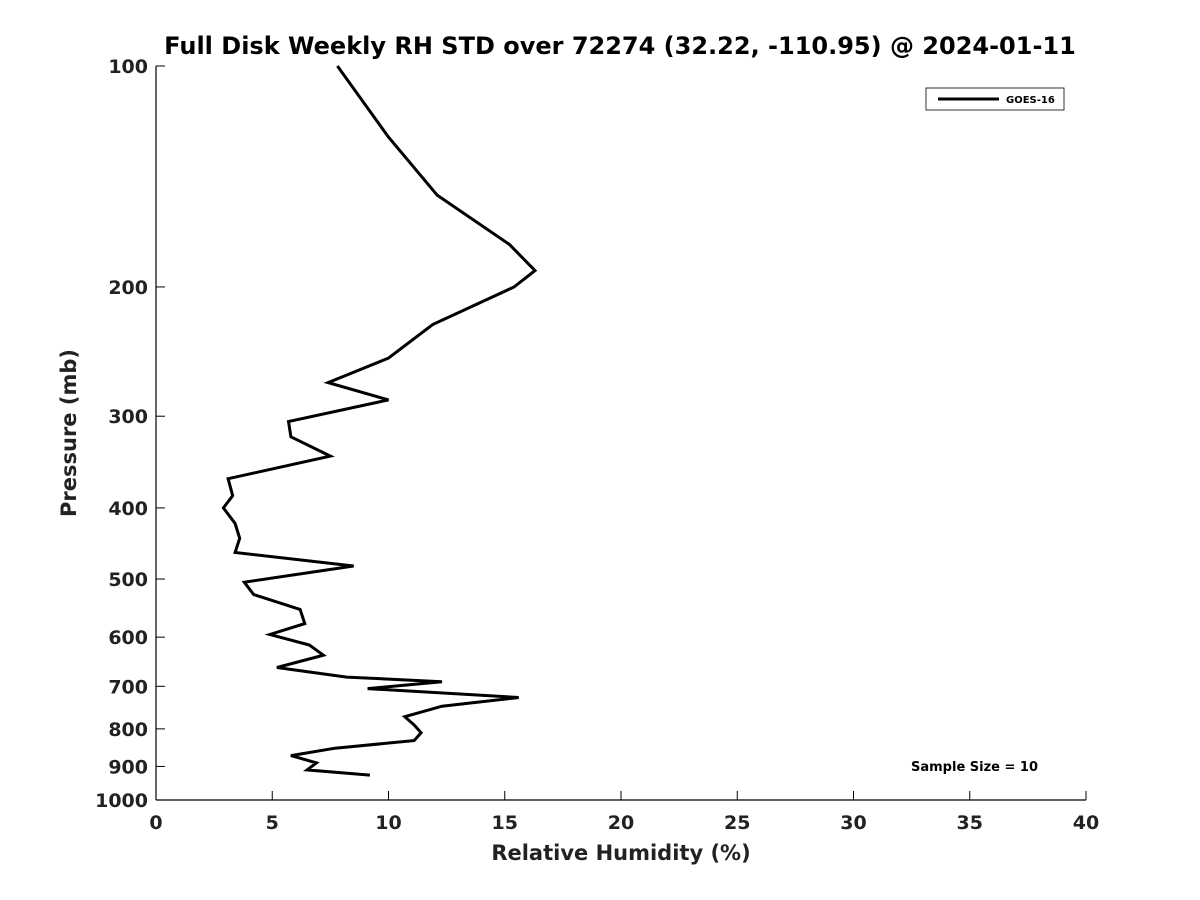 The image size is (1200, 900). What do you see at coordinates (272, 823) in the screenshot?
I see `x-tick-label: 5` at bounding box center [272, 823].